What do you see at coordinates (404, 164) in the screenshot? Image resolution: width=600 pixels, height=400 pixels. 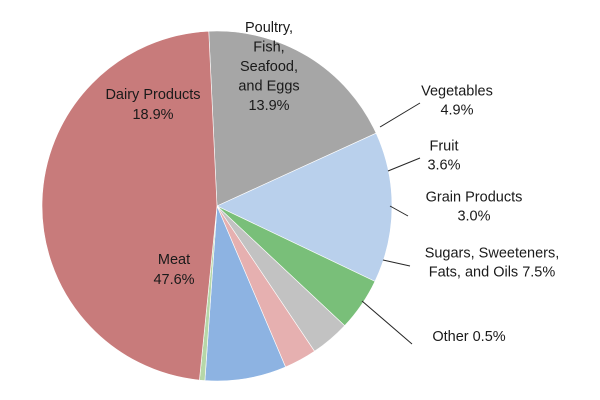 I see `leader-line-fruit` at bounding box center [404, 164].